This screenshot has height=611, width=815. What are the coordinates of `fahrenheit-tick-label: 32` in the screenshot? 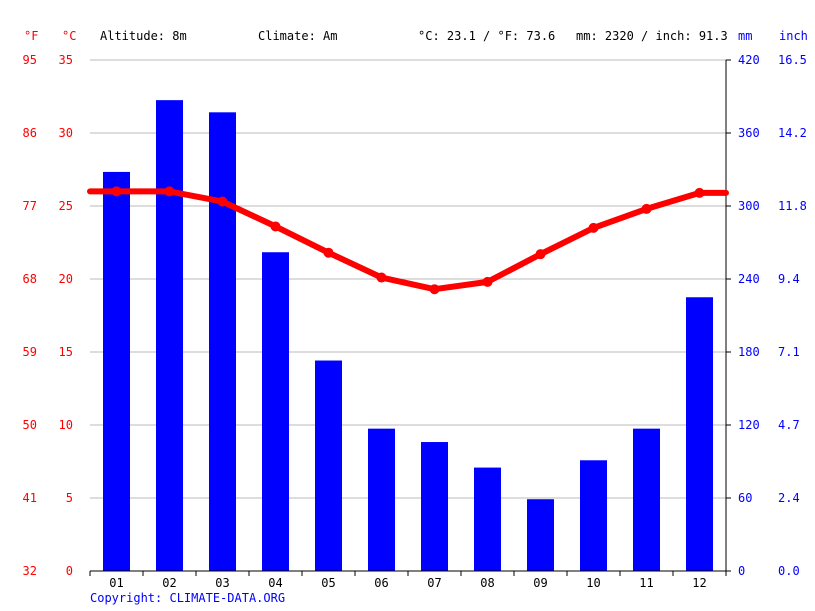 It's located at (30, 571).